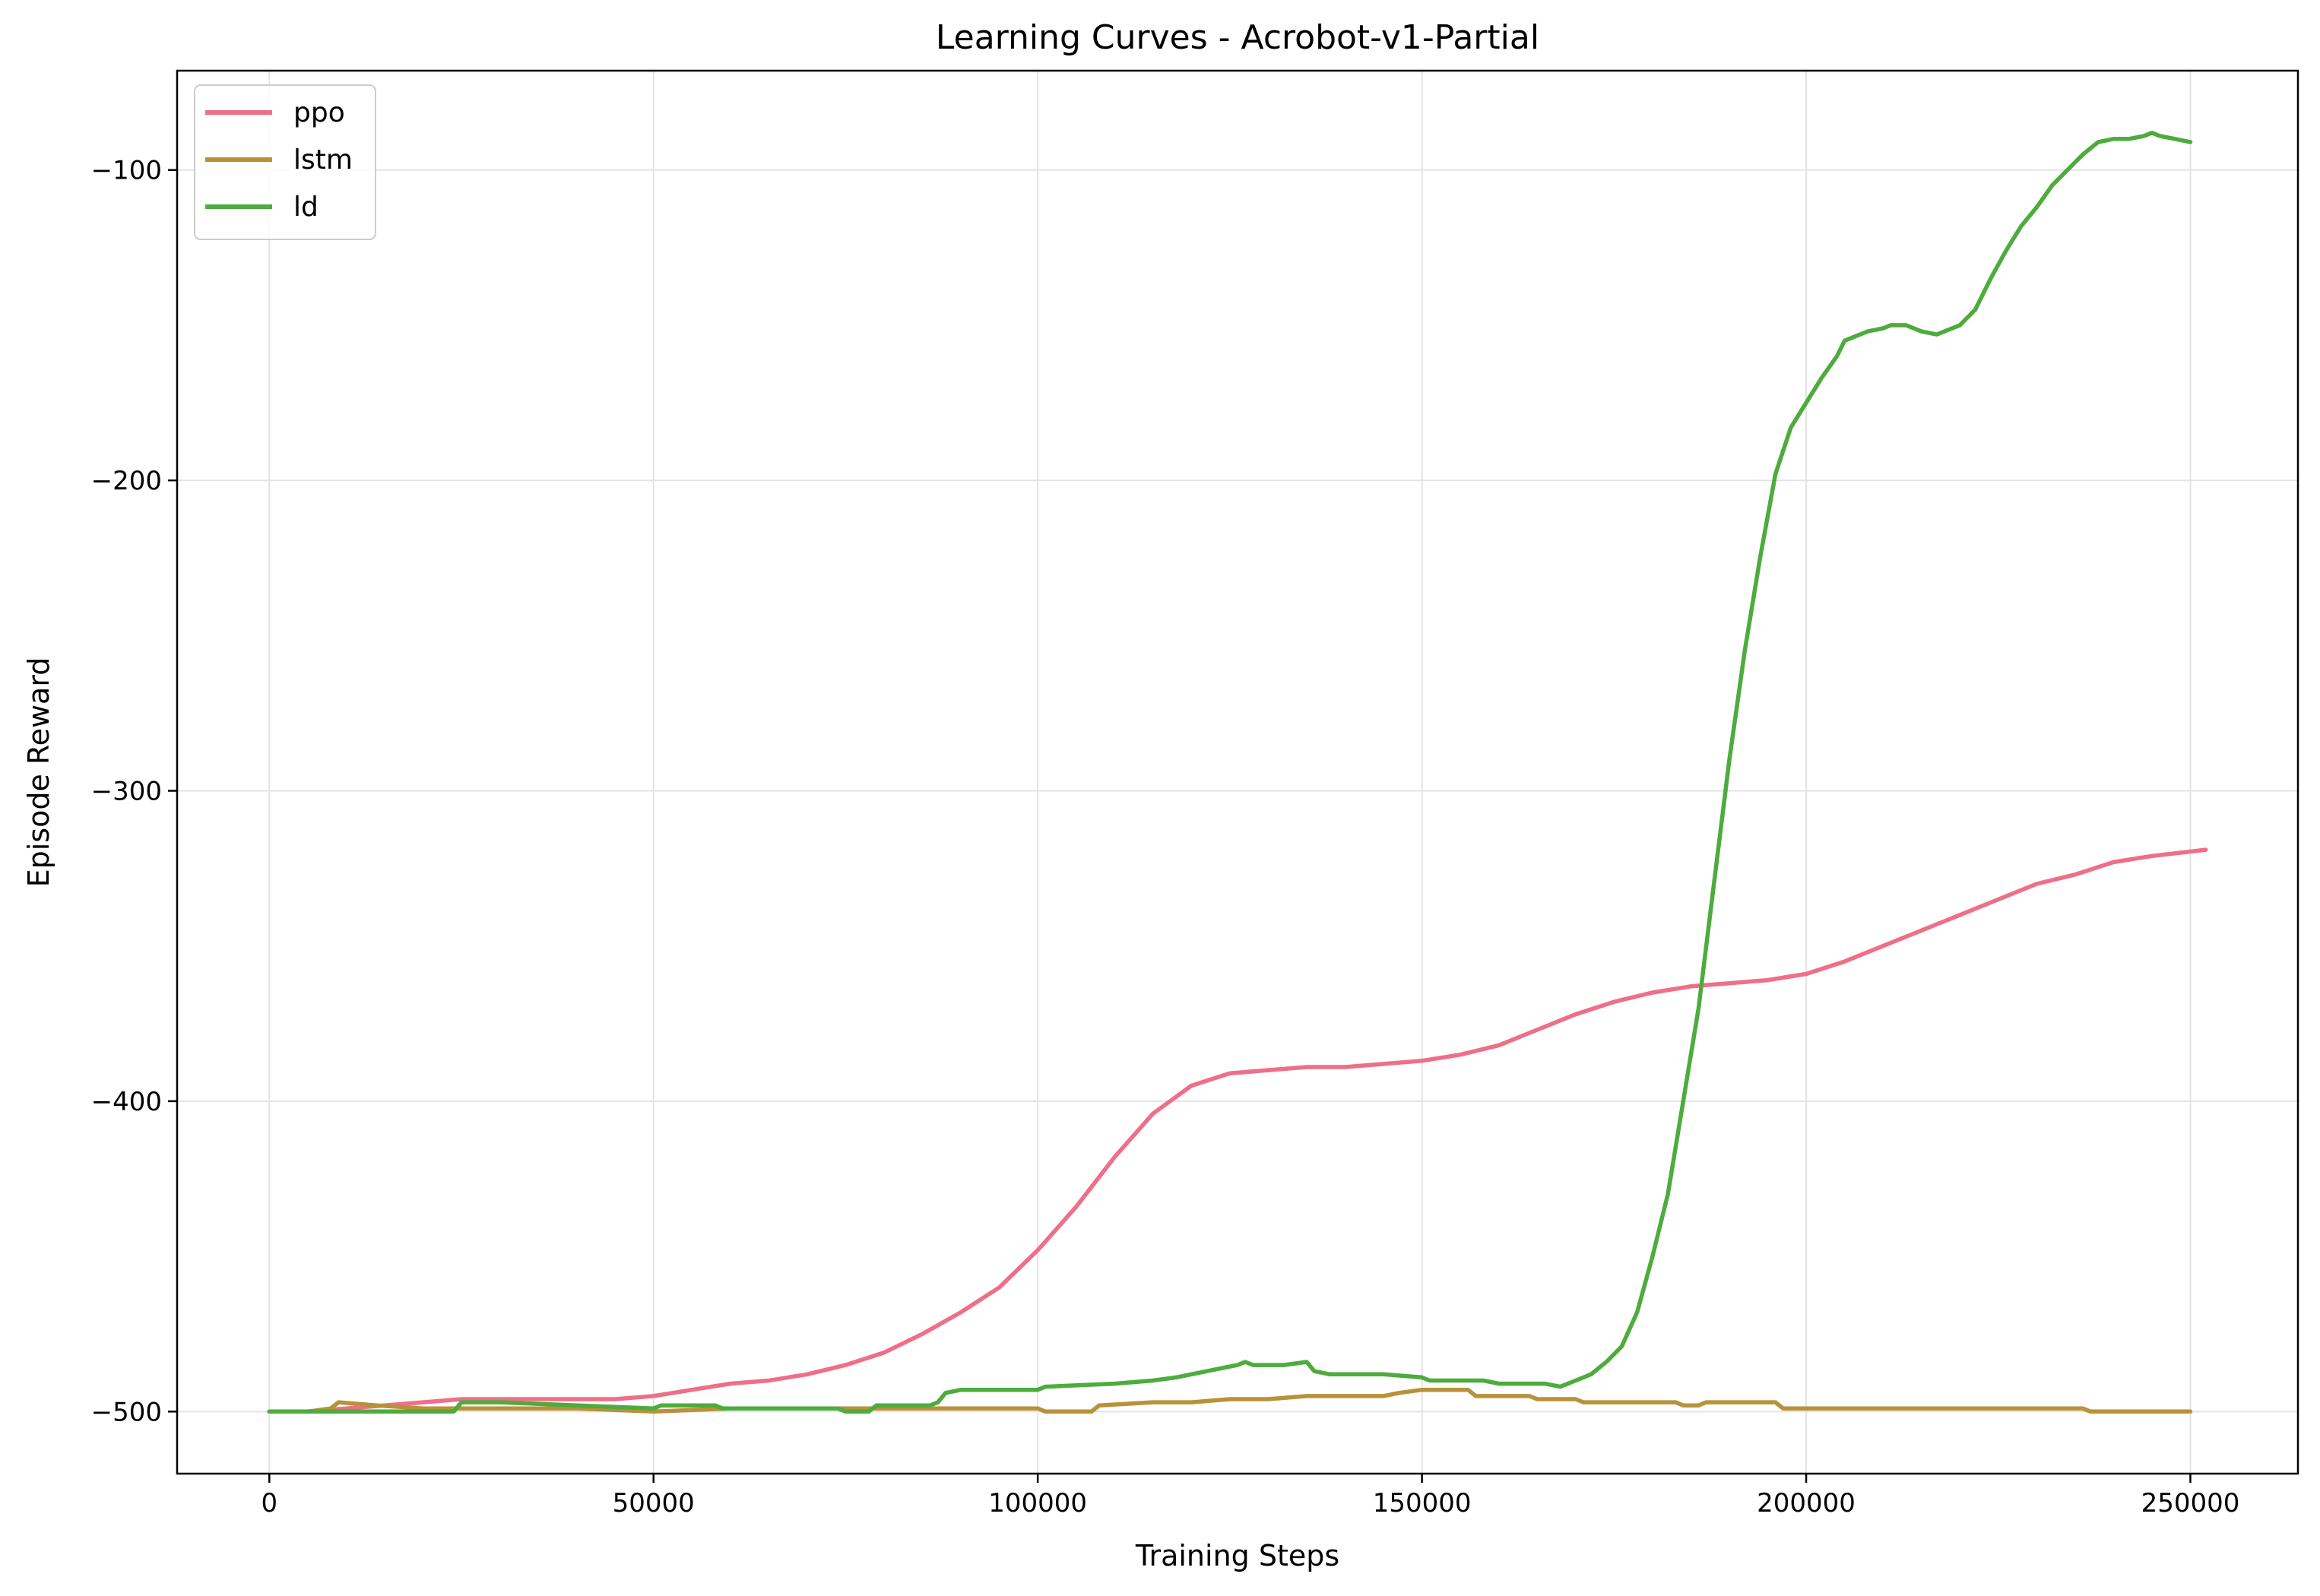 The width and height of the screenshot is (2320, 1596). What do you see at coordinates (1422, 1503) in the screenshot?
I see `x-tick-label: 150000` at bounding box center [1422, 1503].